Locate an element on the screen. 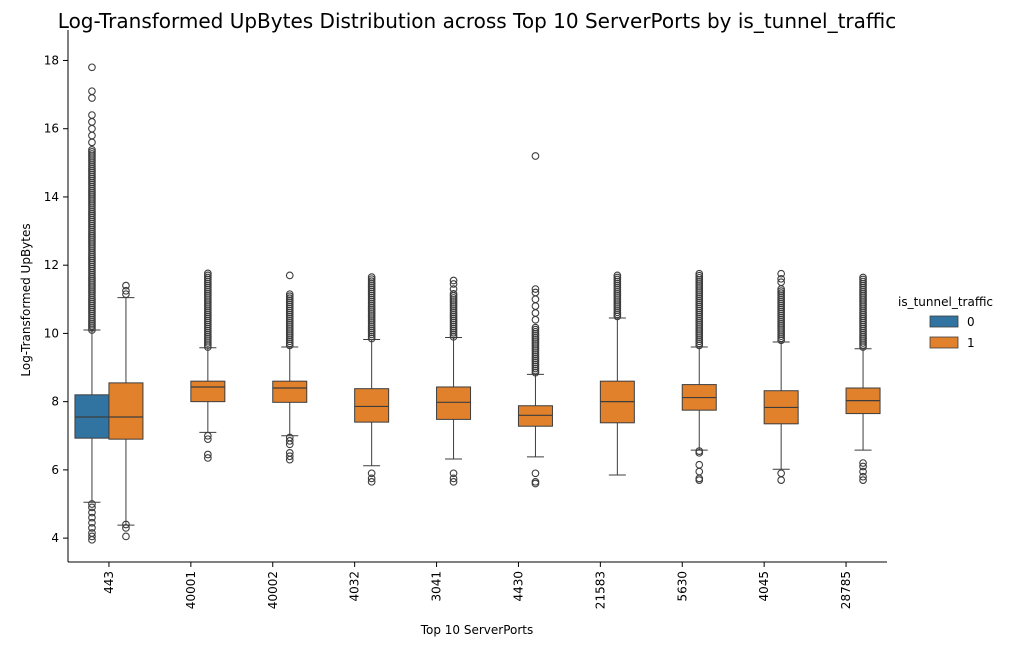  y-tick-label: 16 is located at coordinates (51, 129).